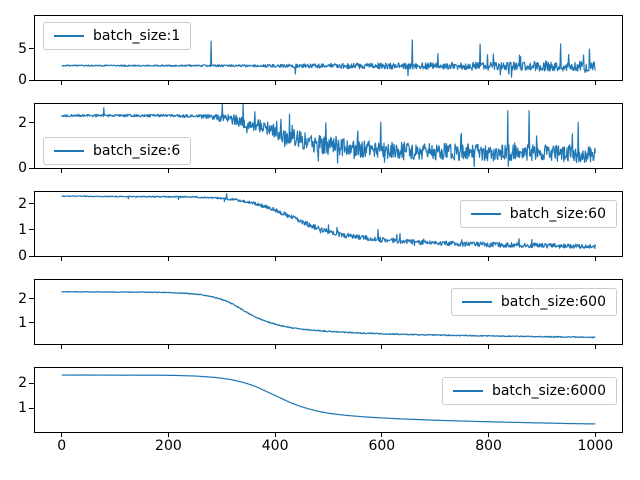 The image size is (640, 480). What do you see at coordinates (275, 446) in the screenshot?
I see `x-tick-label: 400` at bounding box center [275, 446].